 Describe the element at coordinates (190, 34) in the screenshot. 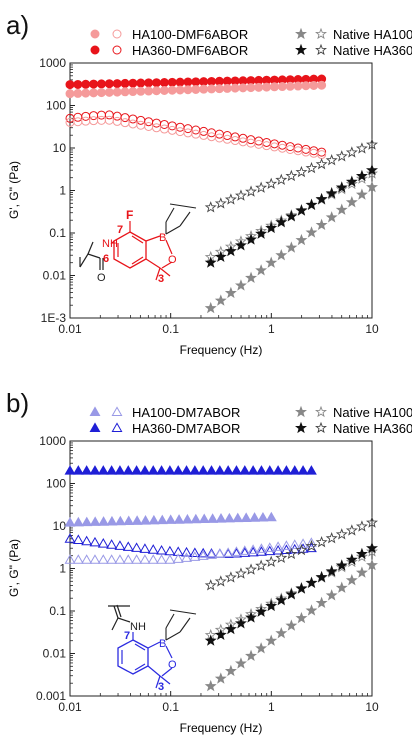

I see `legend-label: HA100-DMF6ABOR` at that location.